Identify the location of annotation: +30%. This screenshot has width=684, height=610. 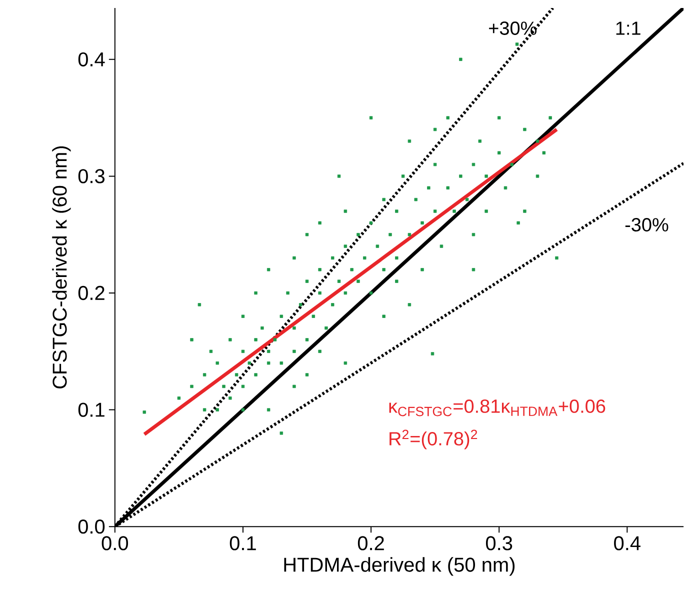
(513, 29).